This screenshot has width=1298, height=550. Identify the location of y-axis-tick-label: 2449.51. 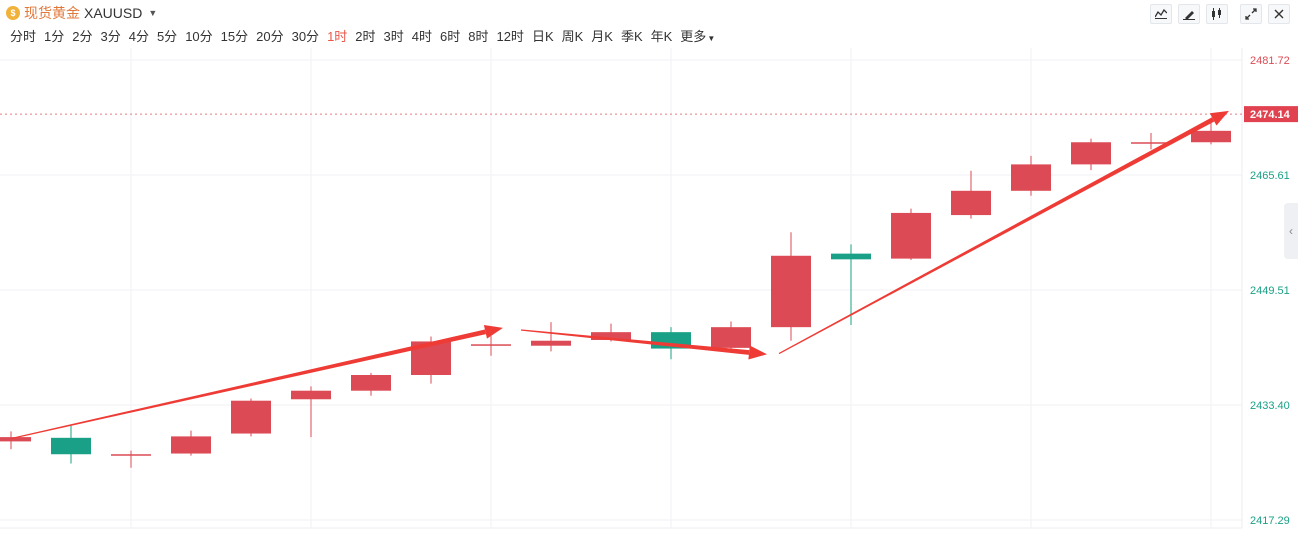
(1270, 291).